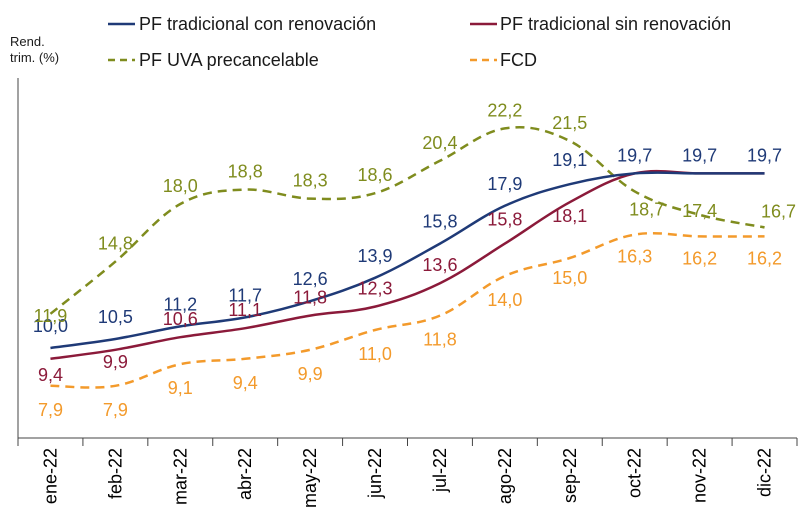 Image resolution: width=811 pixels, height=531 pixels. Describe the element at coordinates (504, 110) in the screenshot. I see `data-label-pf-uva: 22,2` at that location.